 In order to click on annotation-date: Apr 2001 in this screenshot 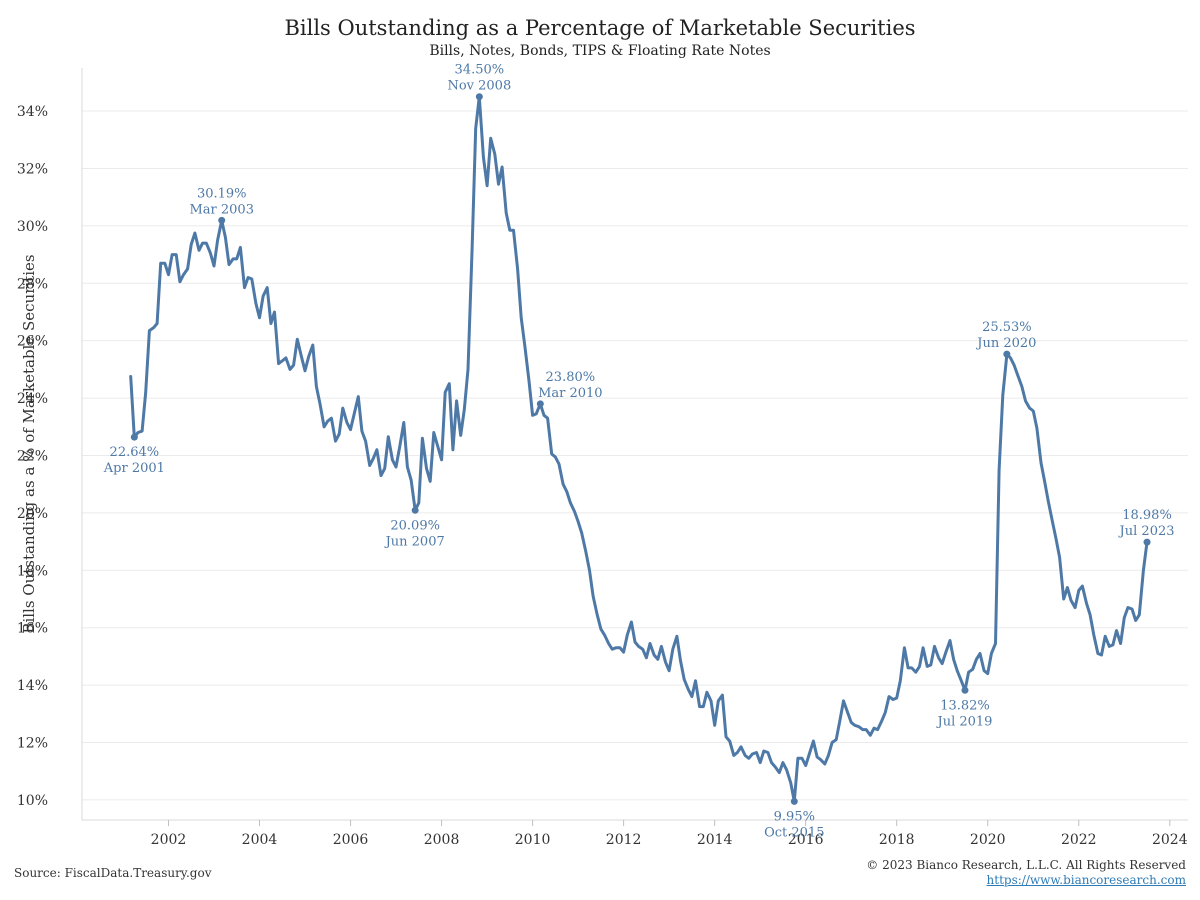, I will do `click(134, 468)`.